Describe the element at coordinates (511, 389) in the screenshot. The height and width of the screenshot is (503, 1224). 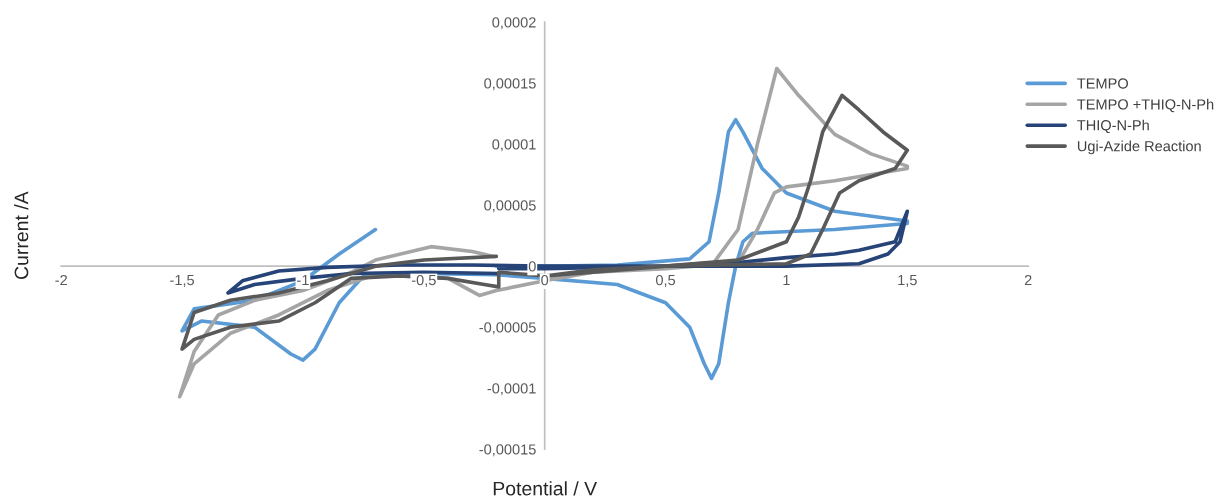
I see `y-tick-label: -0,0001` at that location.